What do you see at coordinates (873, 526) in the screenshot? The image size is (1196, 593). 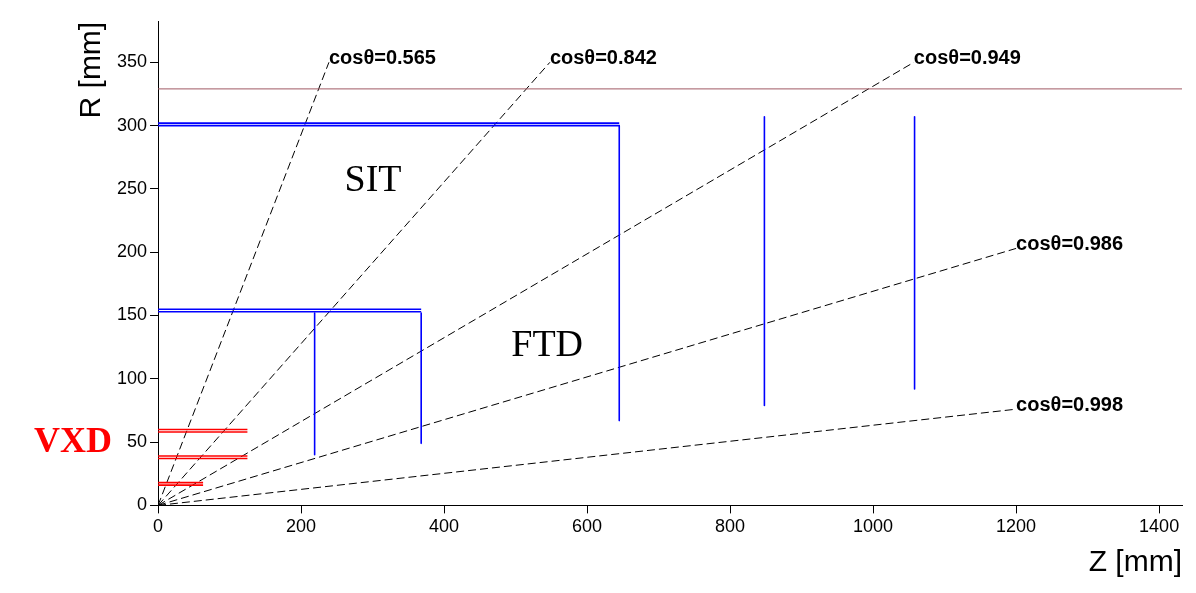 I see `x-tick-label: 1000` at bounding box center [873, 526].